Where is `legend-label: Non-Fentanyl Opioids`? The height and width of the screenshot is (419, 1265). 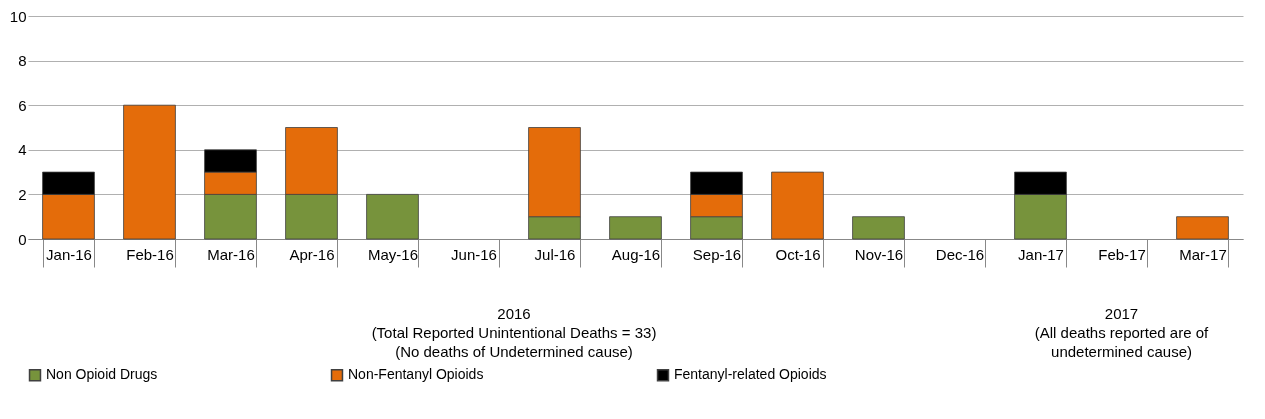 legend-label: Non-Fentanyl Opioids is located at coordinates (416, 374).